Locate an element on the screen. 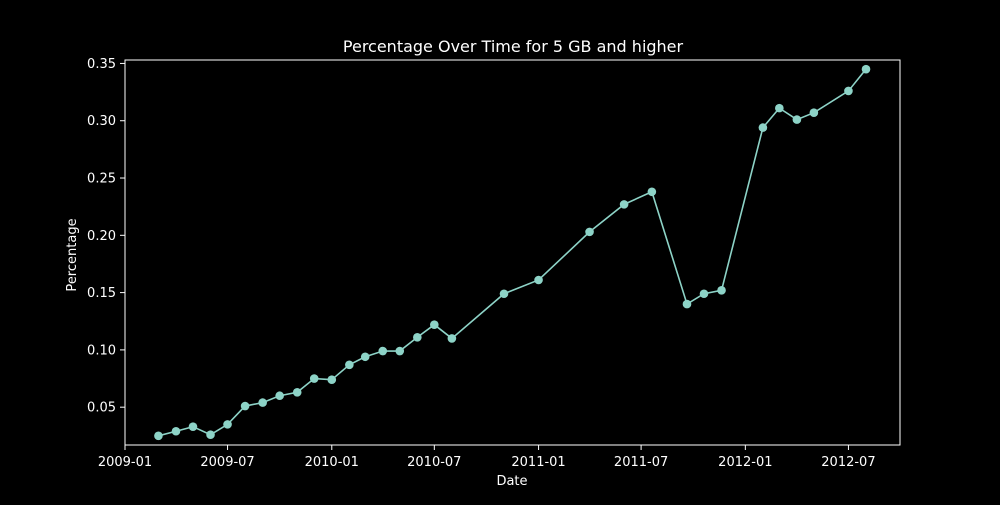 This screenshot has height=505, width=1000. chart-title: Percentage Over Time for 5 GB and higher is located at coordinates (513, 46).